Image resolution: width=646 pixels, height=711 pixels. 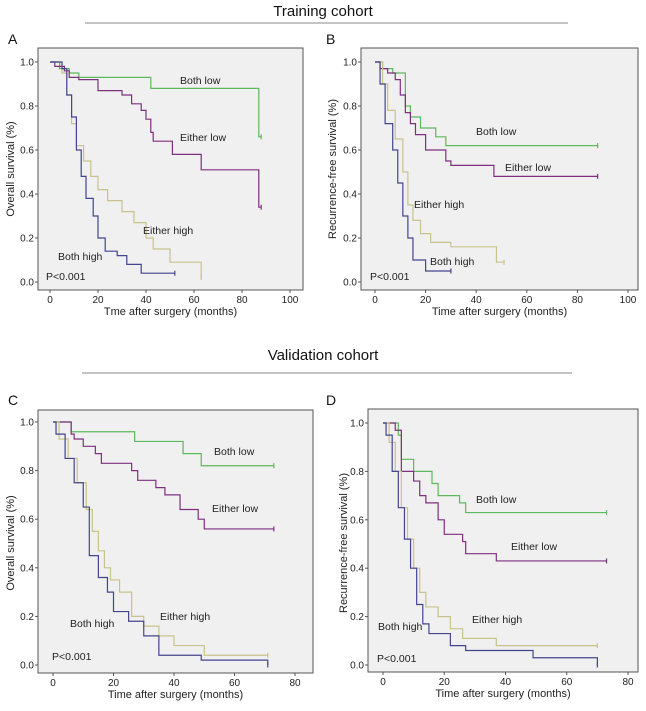 What do you see at coordinates (323, 11) in the screenshot?
I see `training-cohort-title: Training cohort` at bounding box center [323, 11].